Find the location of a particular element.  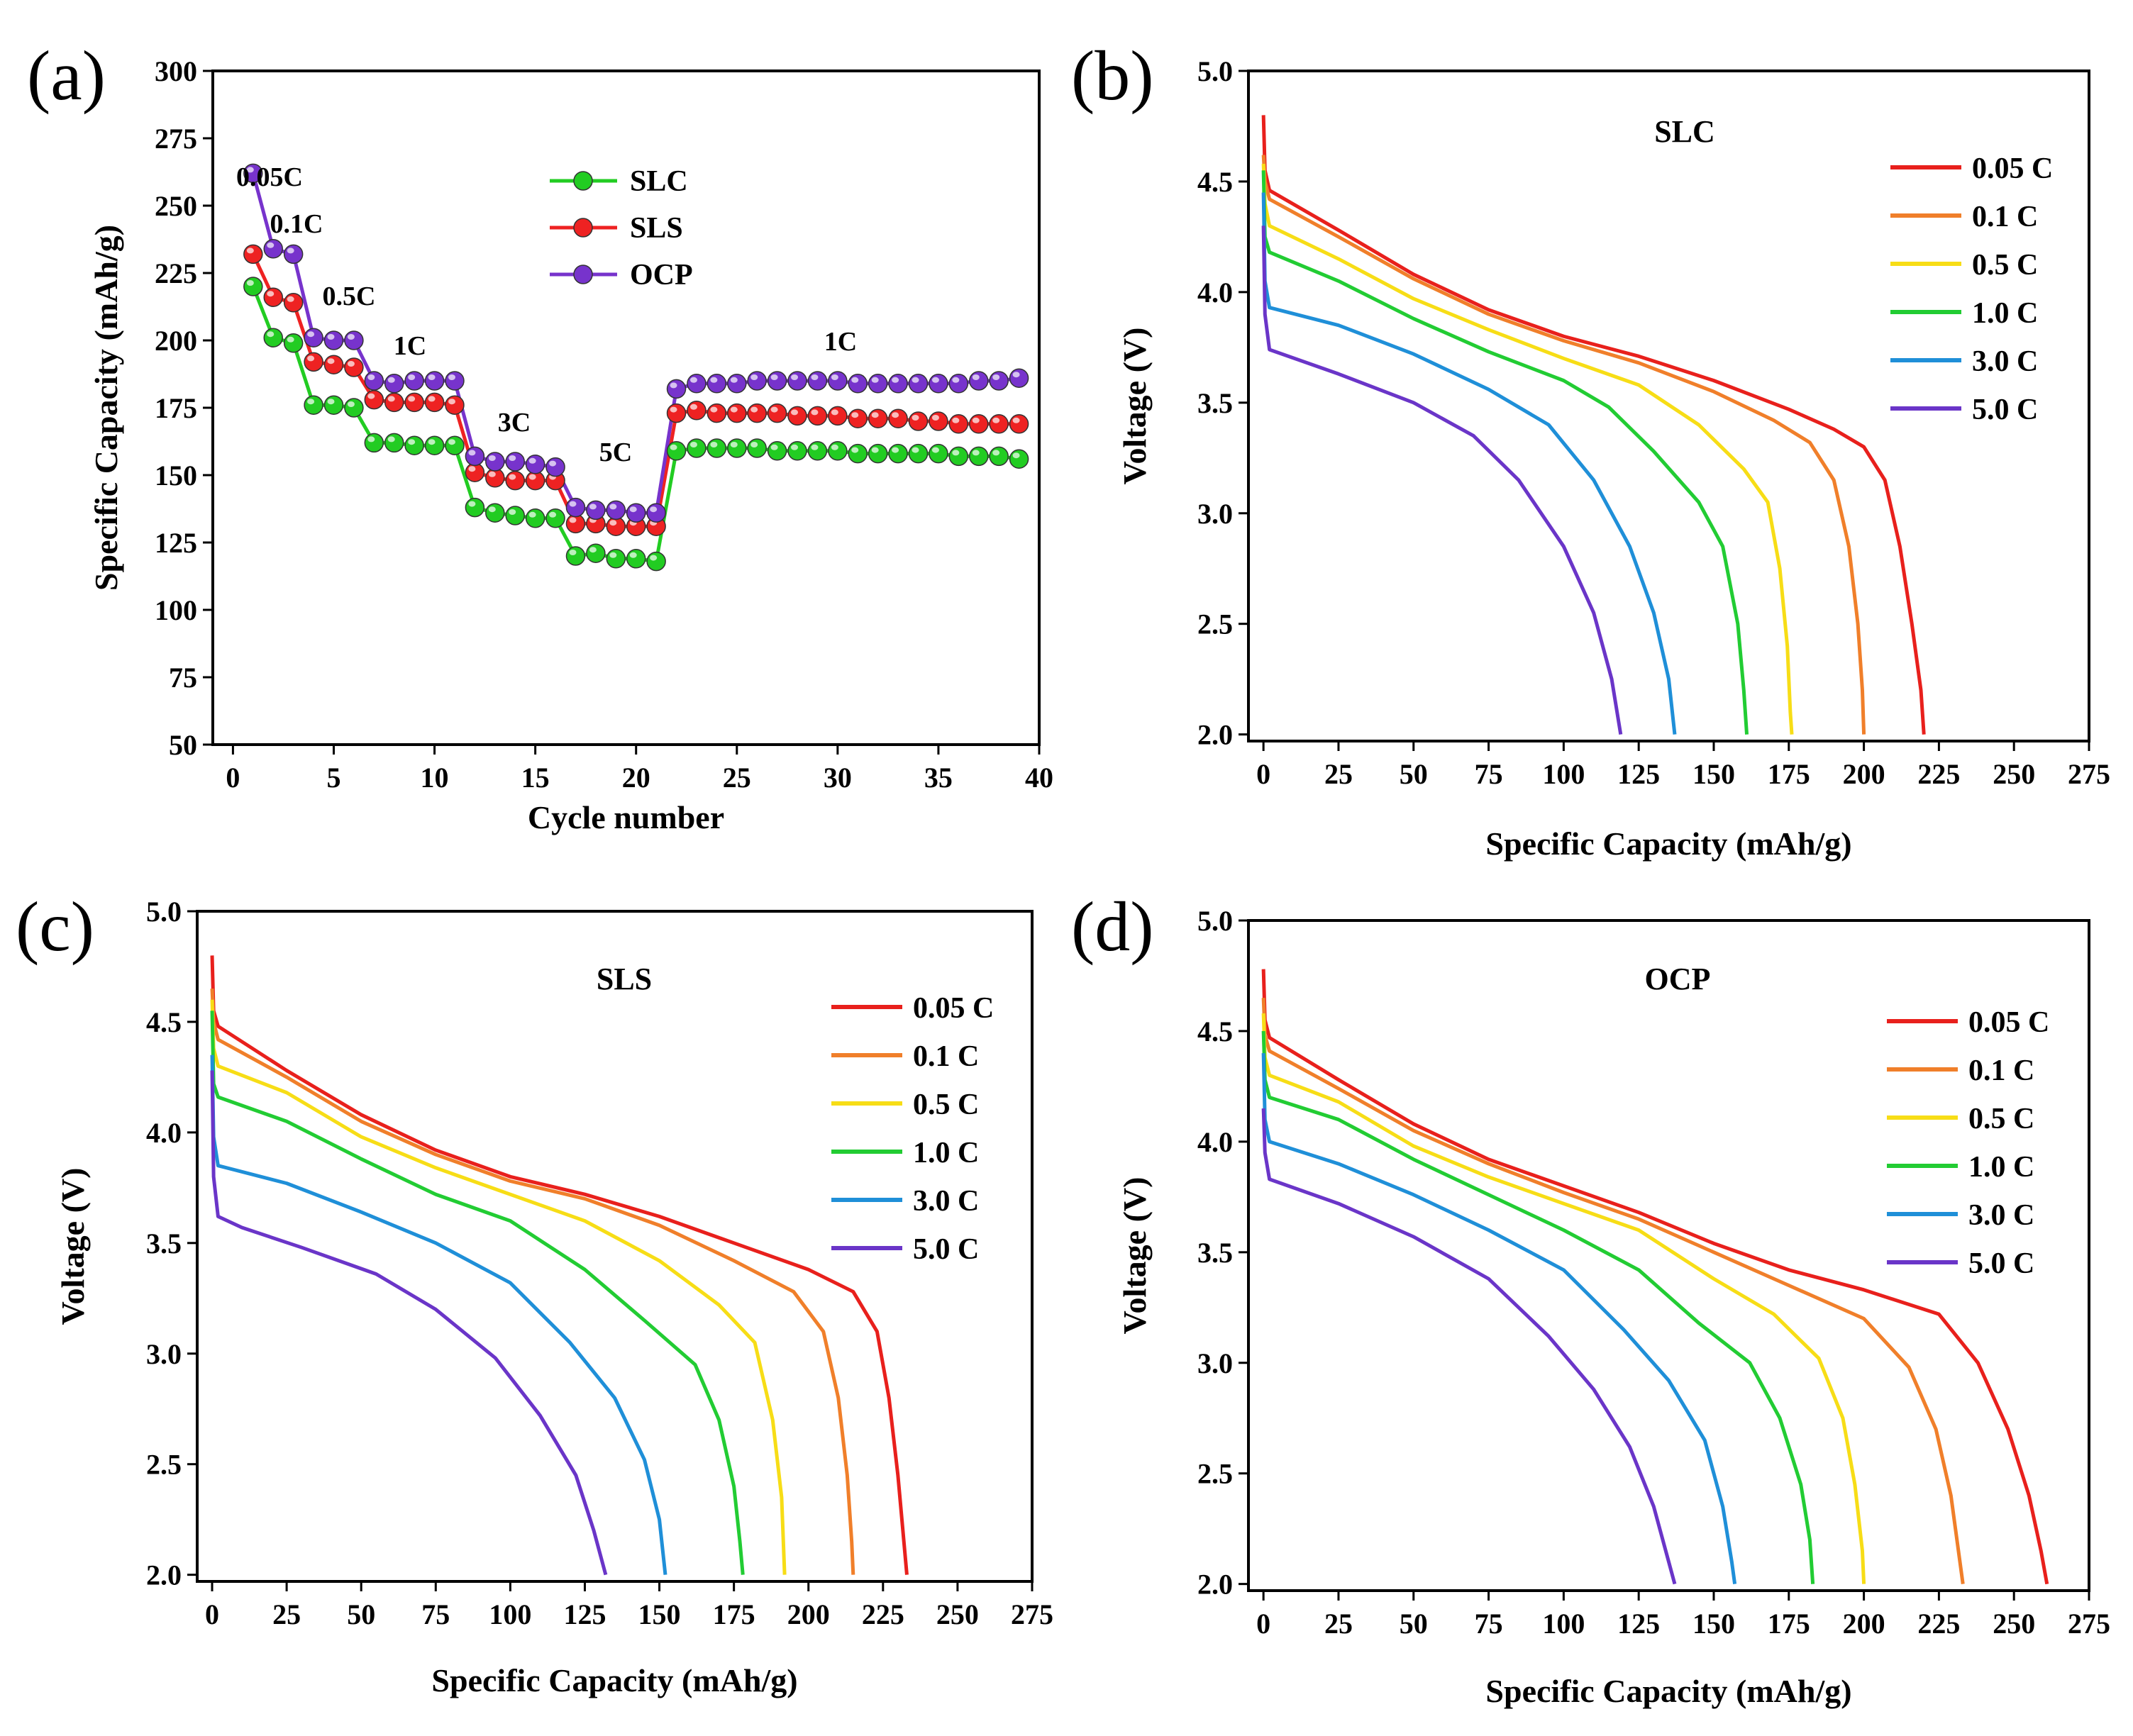

panel-c-y-tick-label: 2.0 is located at coordinates (164, 1575).